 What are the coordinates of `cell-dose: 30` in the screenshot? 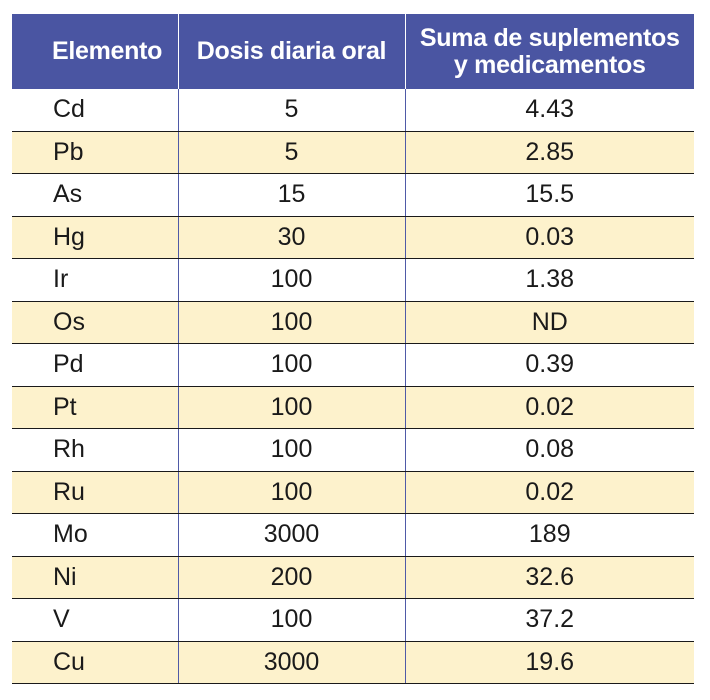 It's located at (292, 237).